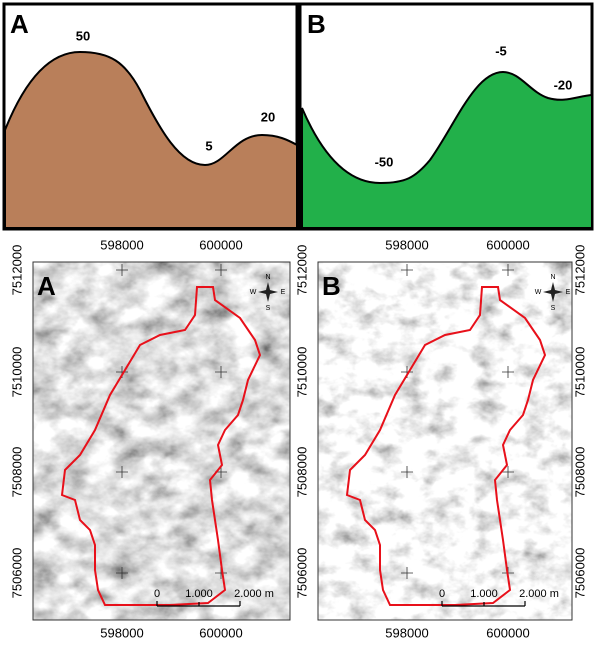 The width and height of the screenshot is (595, 646). I want to click on elevation-label: 50, so click(83, 35).